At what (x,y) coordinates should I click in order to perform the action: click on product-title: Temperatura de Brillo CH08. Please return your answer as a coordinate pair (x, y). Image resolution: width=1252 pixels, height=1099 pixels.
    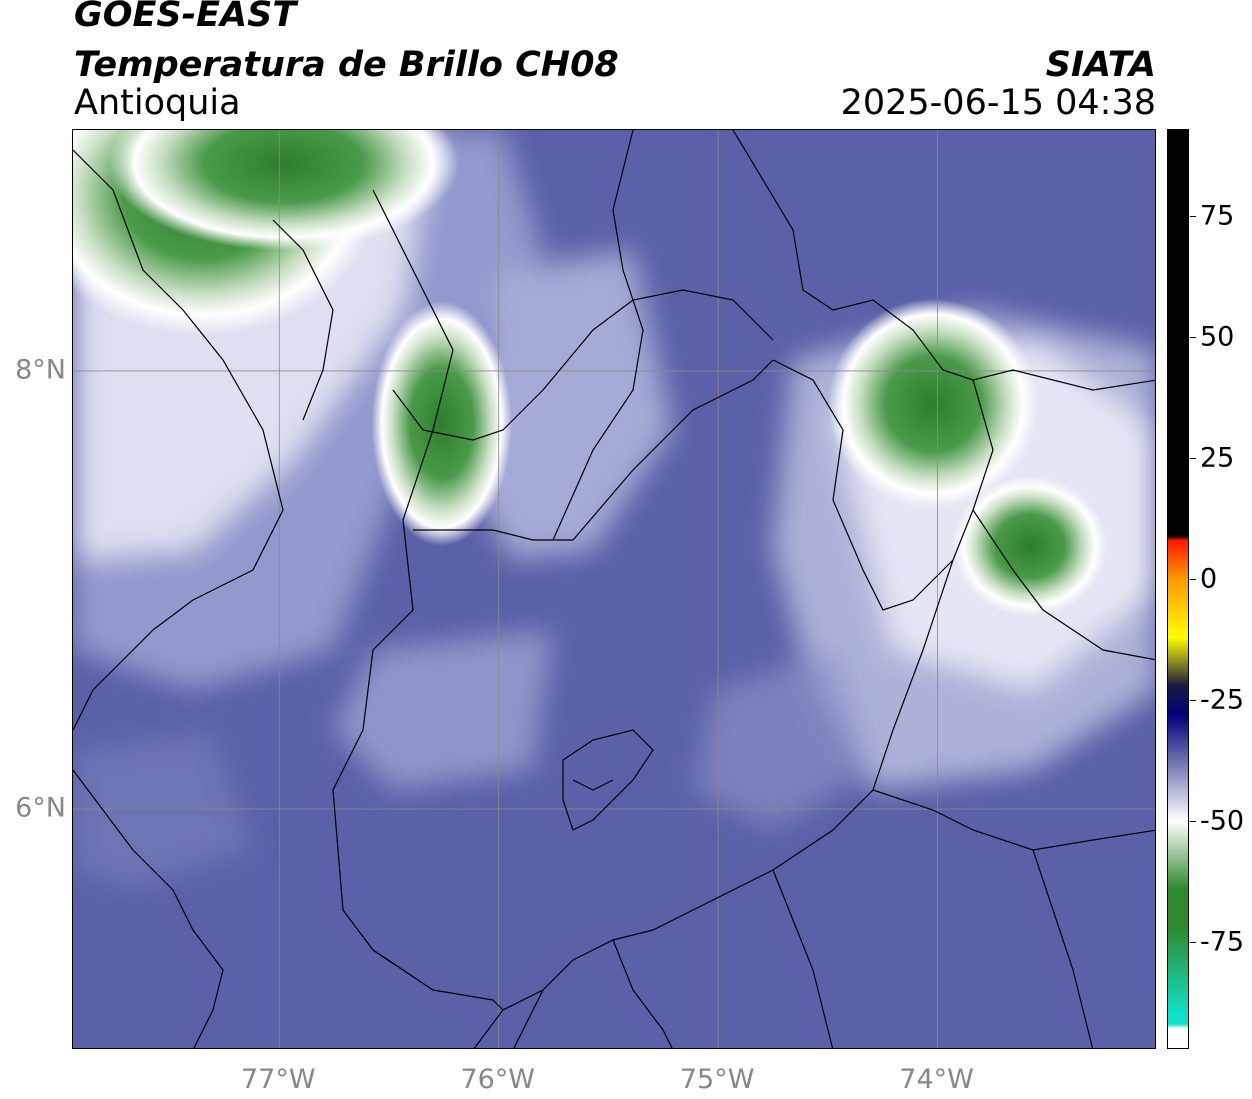
    Looking at the image, I should click on (346, 65).